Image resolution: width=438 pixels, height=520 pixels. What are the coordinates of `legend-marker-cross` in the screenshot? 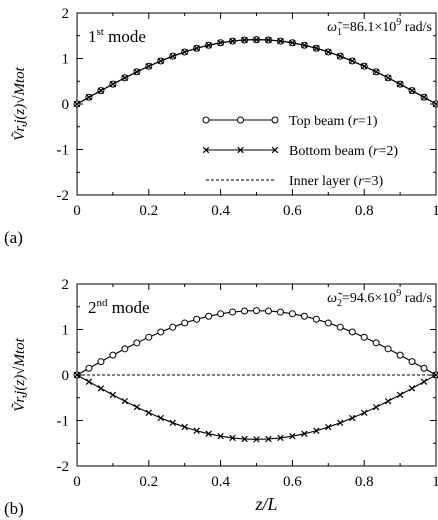 It's located at (240, 150).